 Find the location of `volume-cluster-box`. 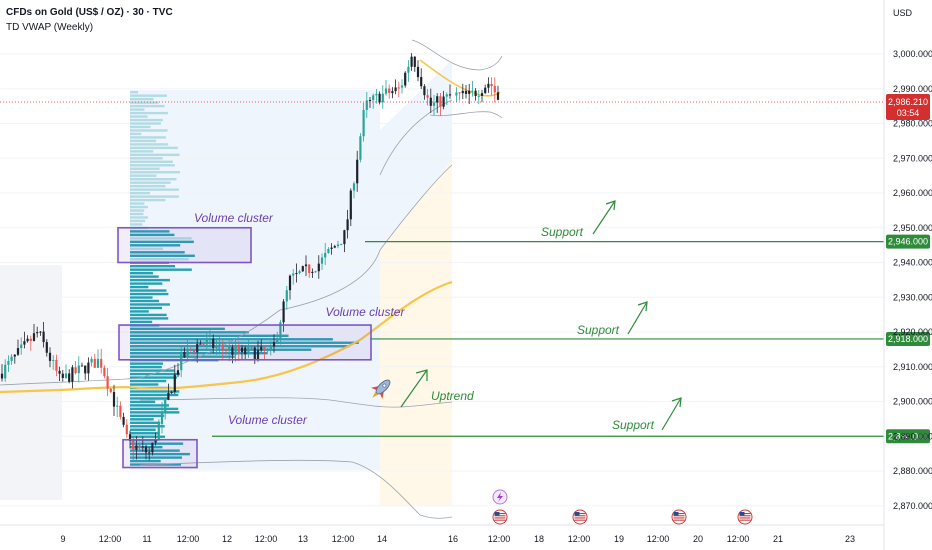

volume-cluster-box is located at coordinates (160, 453).